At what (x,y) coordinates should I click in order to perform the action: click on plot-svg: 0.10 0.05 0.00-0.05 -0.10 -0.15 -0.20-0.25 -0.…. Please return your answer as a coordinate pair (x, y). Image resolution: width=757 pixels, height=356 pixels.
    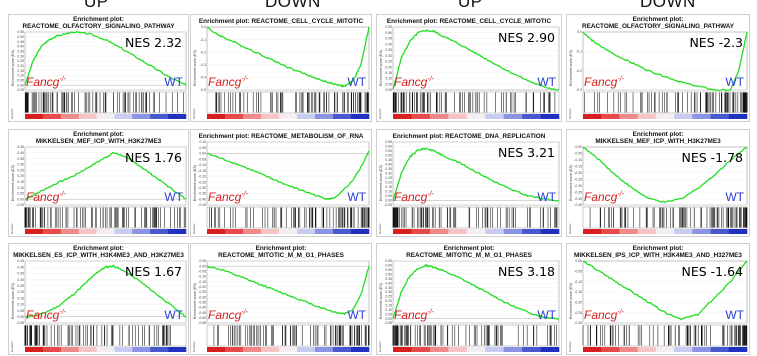
    Looking at the image, I should click on (281, 187).